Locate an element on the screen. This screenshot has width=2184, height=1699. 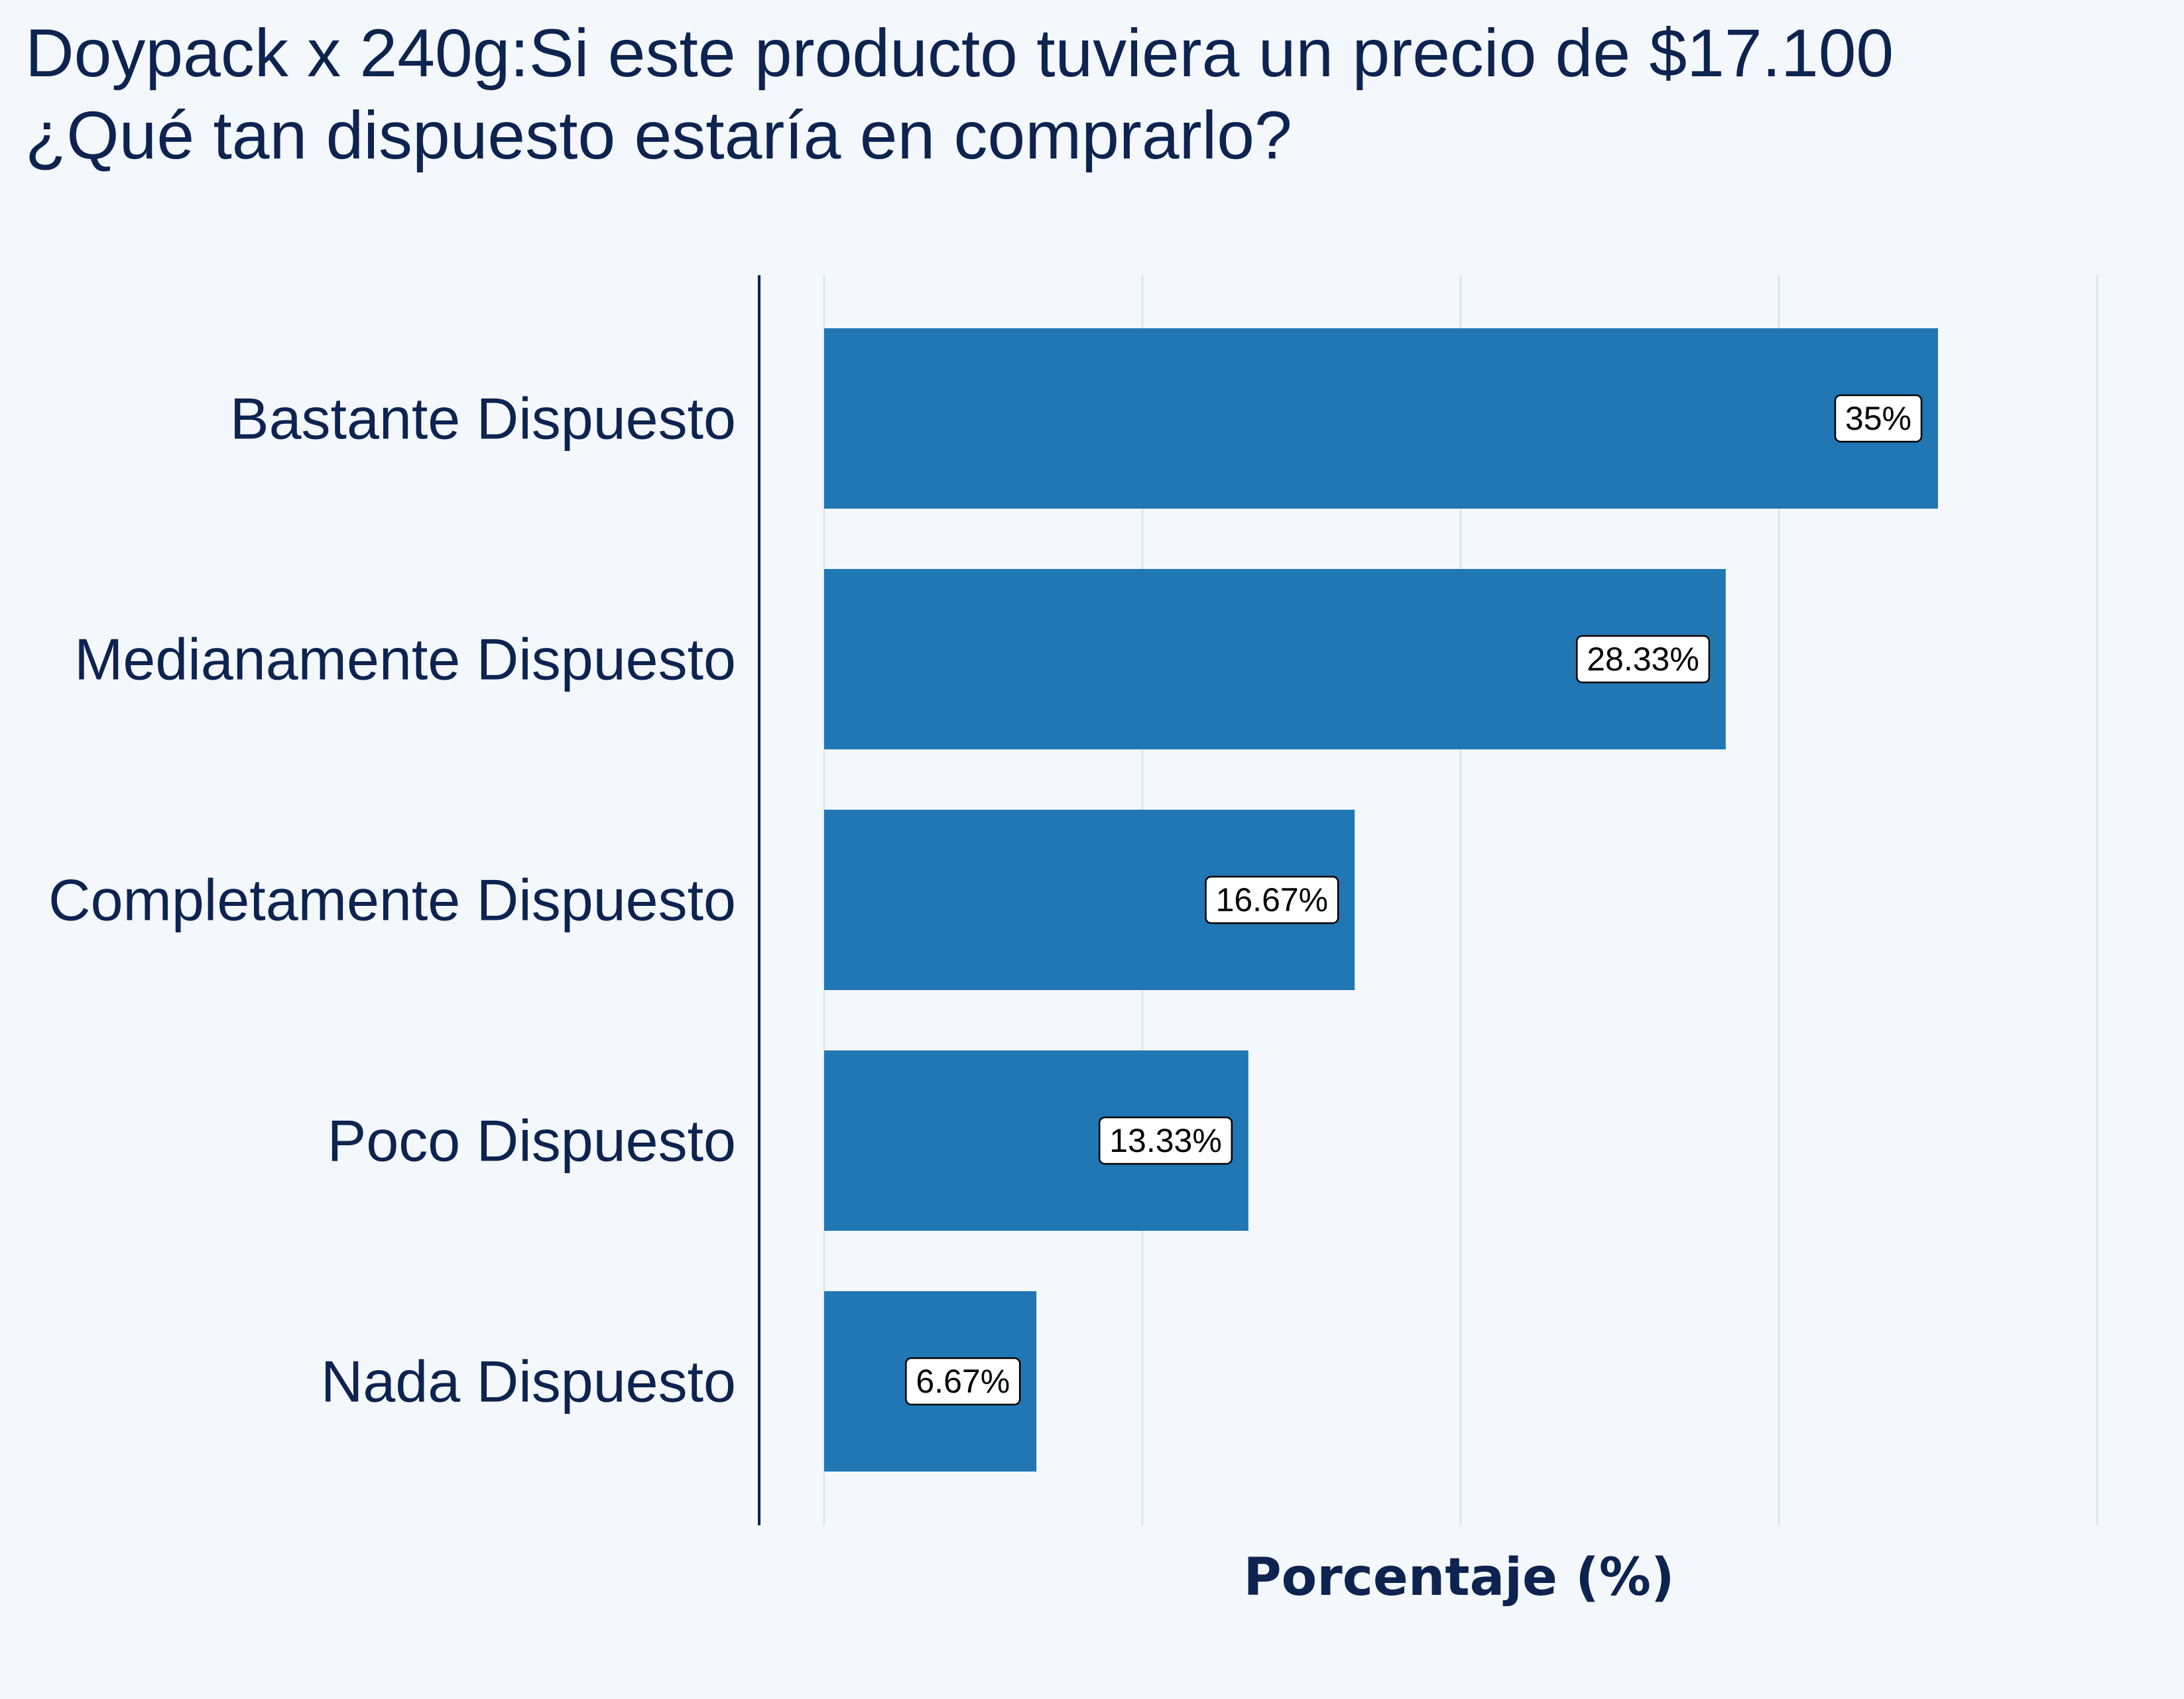
data-label: 13.33% is located at coordinates (1165, 1140).